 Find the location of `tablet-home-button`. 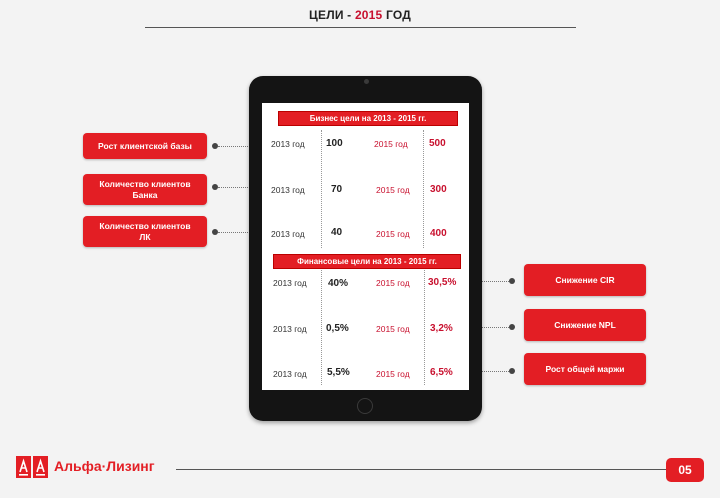

tablet-home-button is located at coordinates (365, 406).